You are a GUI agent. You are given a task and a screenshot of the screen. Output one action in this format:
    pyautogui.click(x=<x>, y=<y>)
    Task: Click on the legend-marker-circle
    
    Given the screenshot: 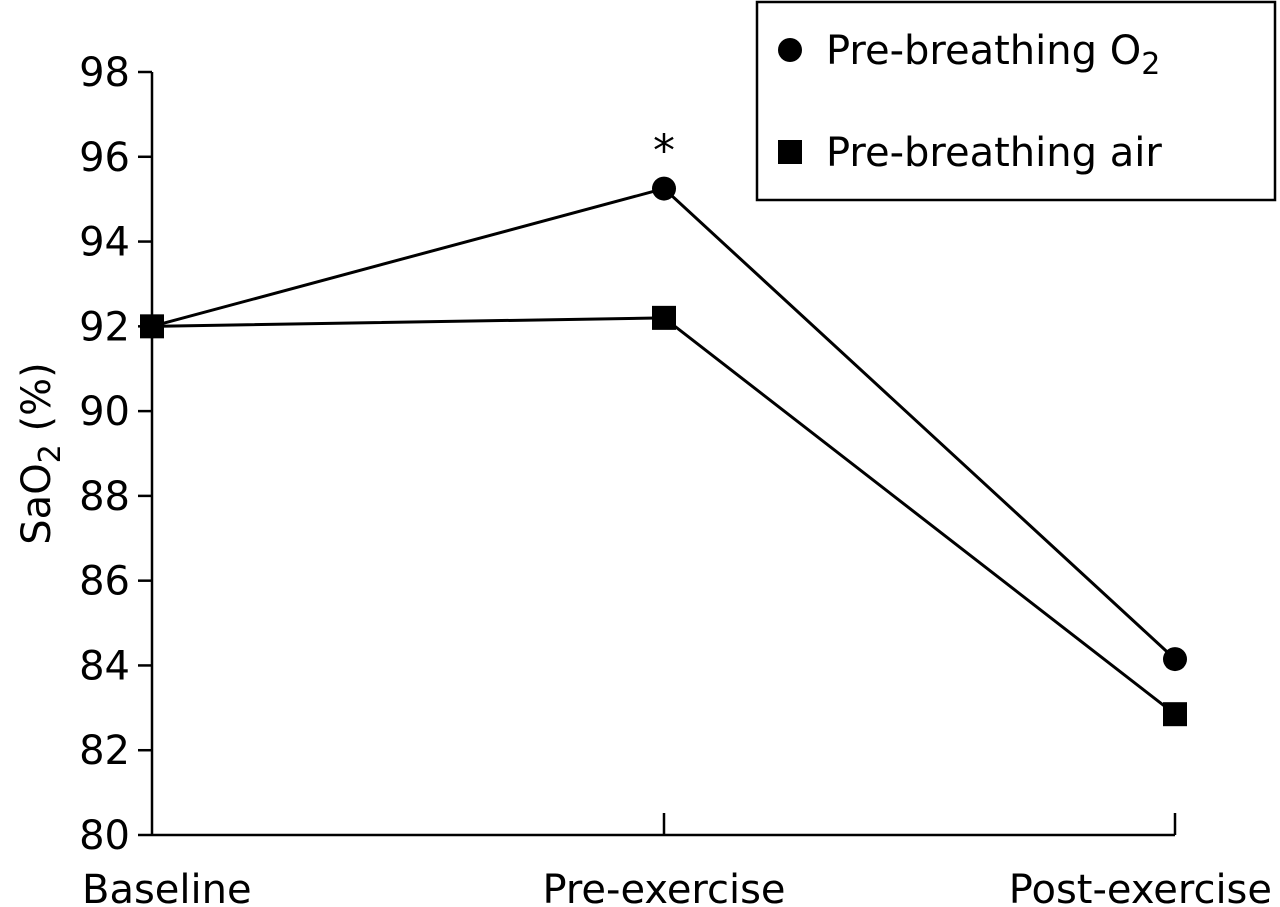 What is the action you would take?
    pyautogui.click(x=790, y=50)
    